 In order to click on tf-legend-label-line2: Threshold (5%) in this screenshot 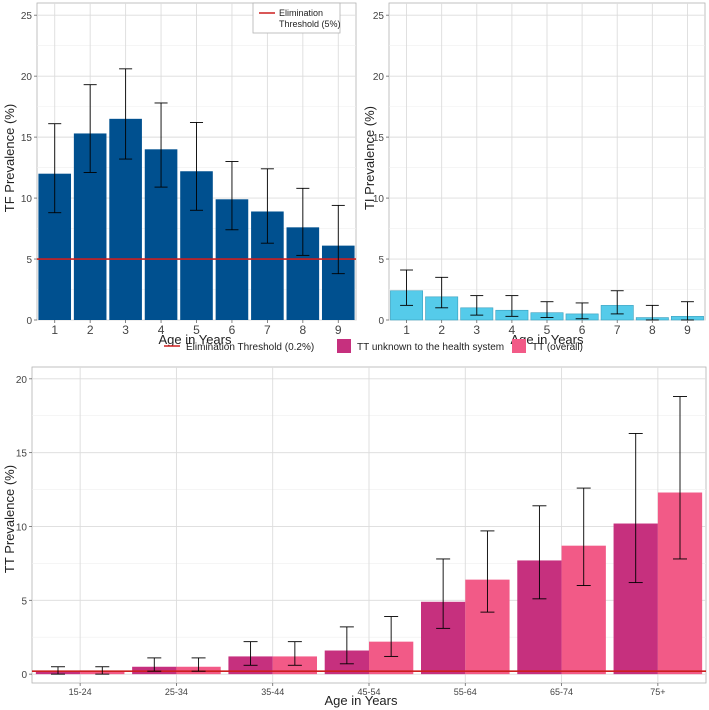, I will do `click(310, 24)`.